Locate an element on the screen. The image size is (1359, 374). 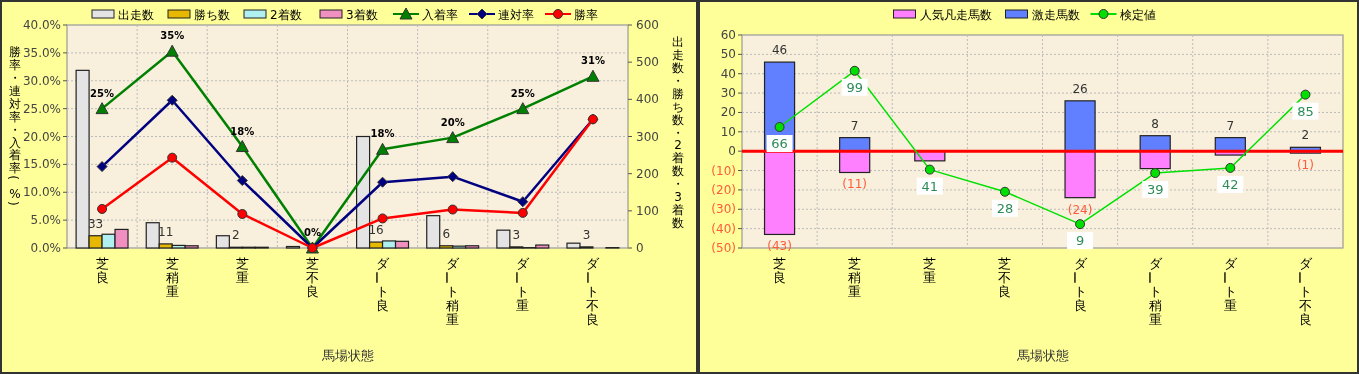
data-label: 39 is located at coordinates (1155, 190).